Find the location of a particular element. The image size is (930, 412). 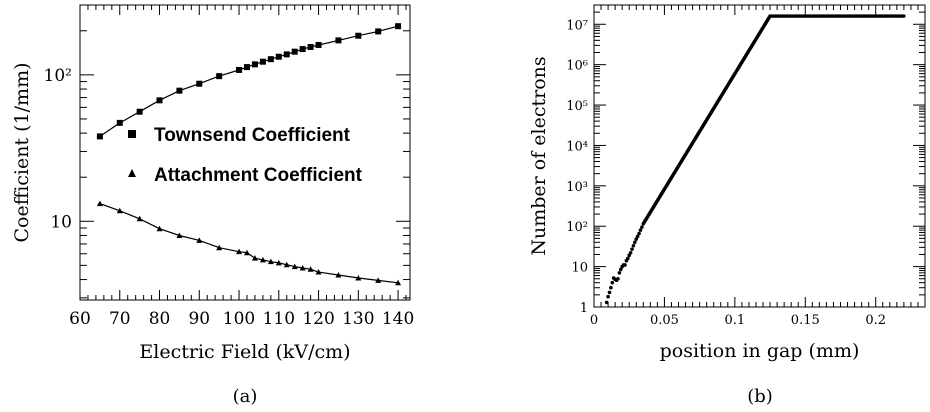

chart-b-x-axis-title: position in gap (mm) is located at coordinates (760, 351).